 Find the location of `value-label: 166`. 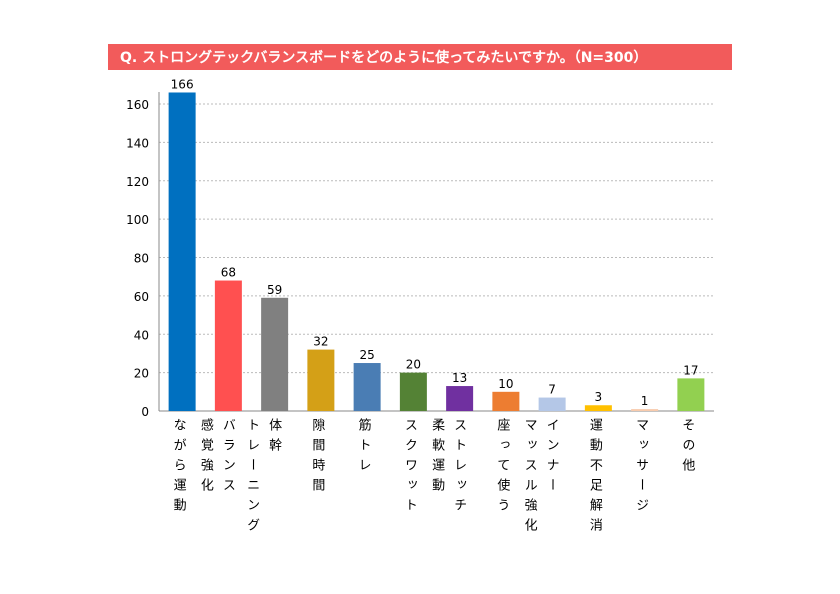

value-label: 166 is located at coordinates (182, 84).